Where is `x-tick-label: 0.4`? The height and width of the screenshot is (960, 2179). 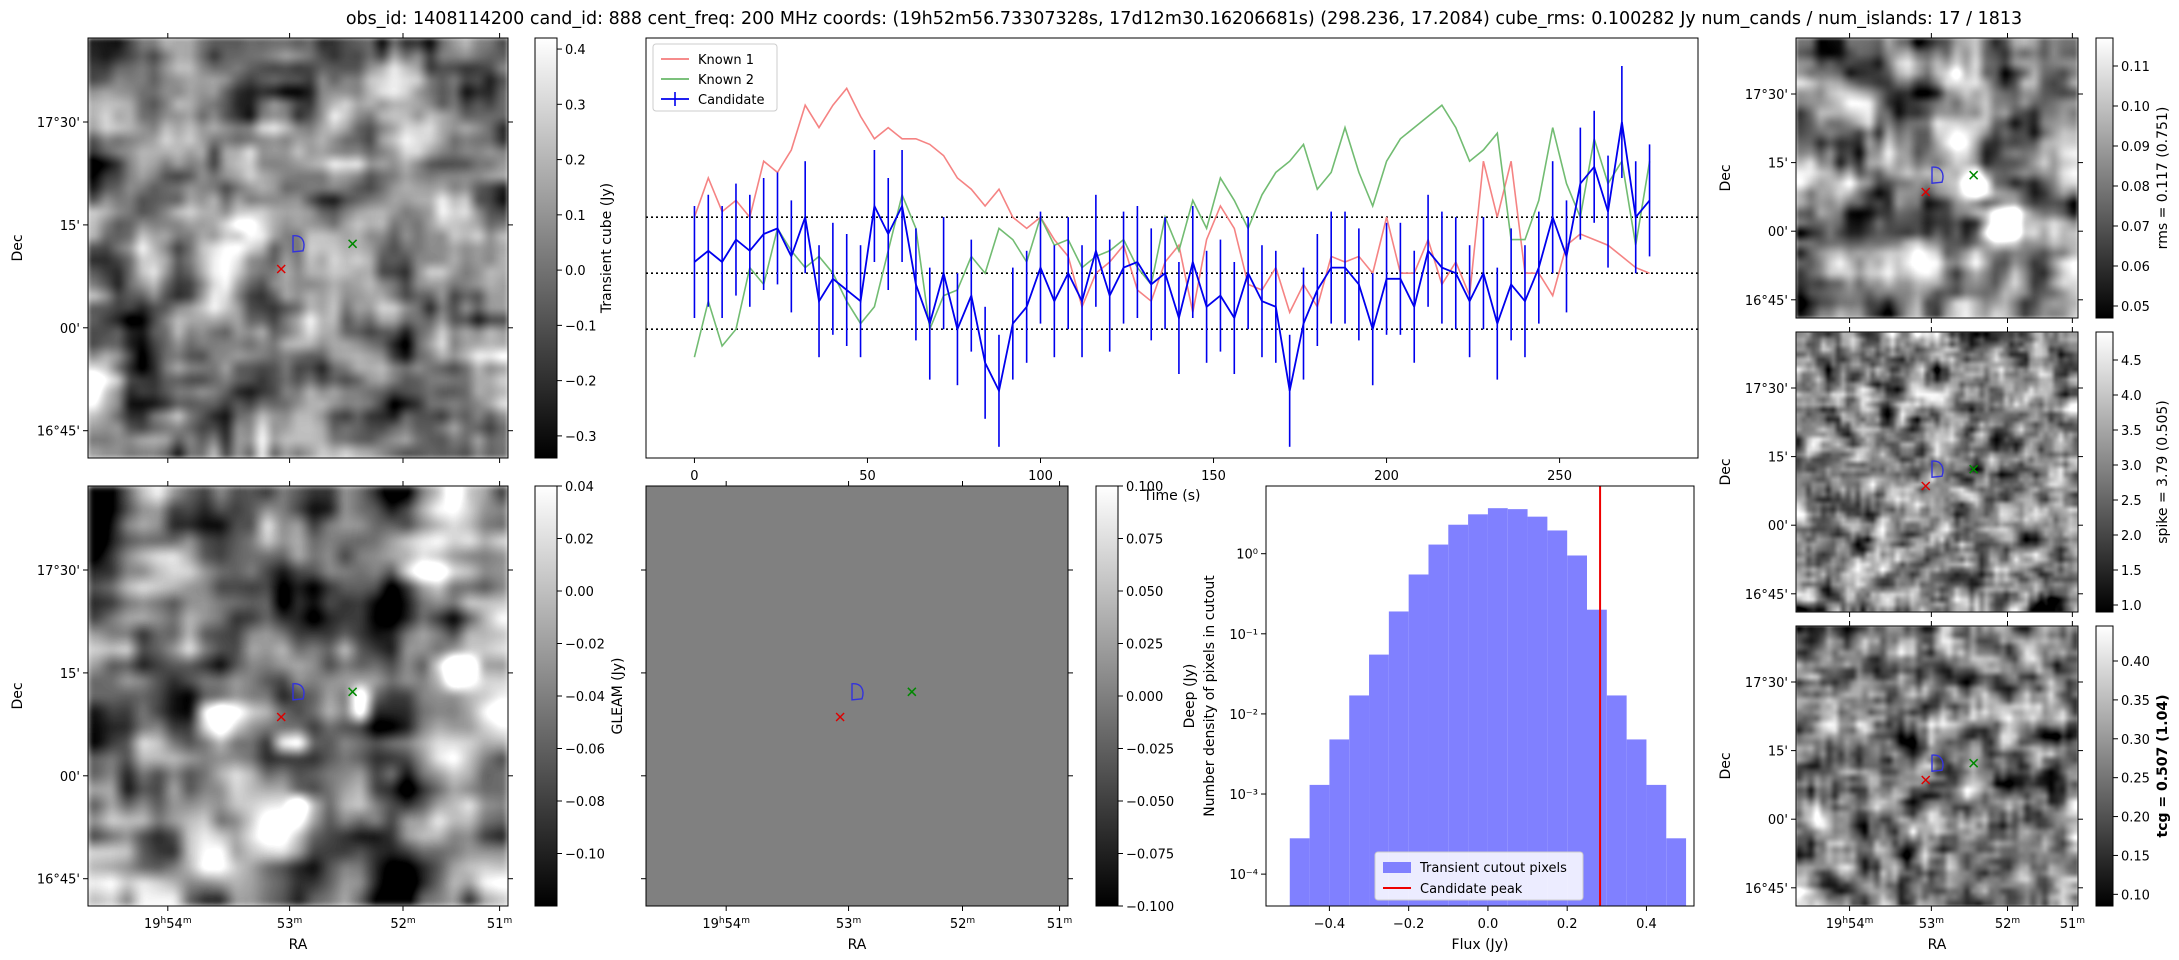
x-tick-label: 0.4 is located at coordinates (1646, 924).